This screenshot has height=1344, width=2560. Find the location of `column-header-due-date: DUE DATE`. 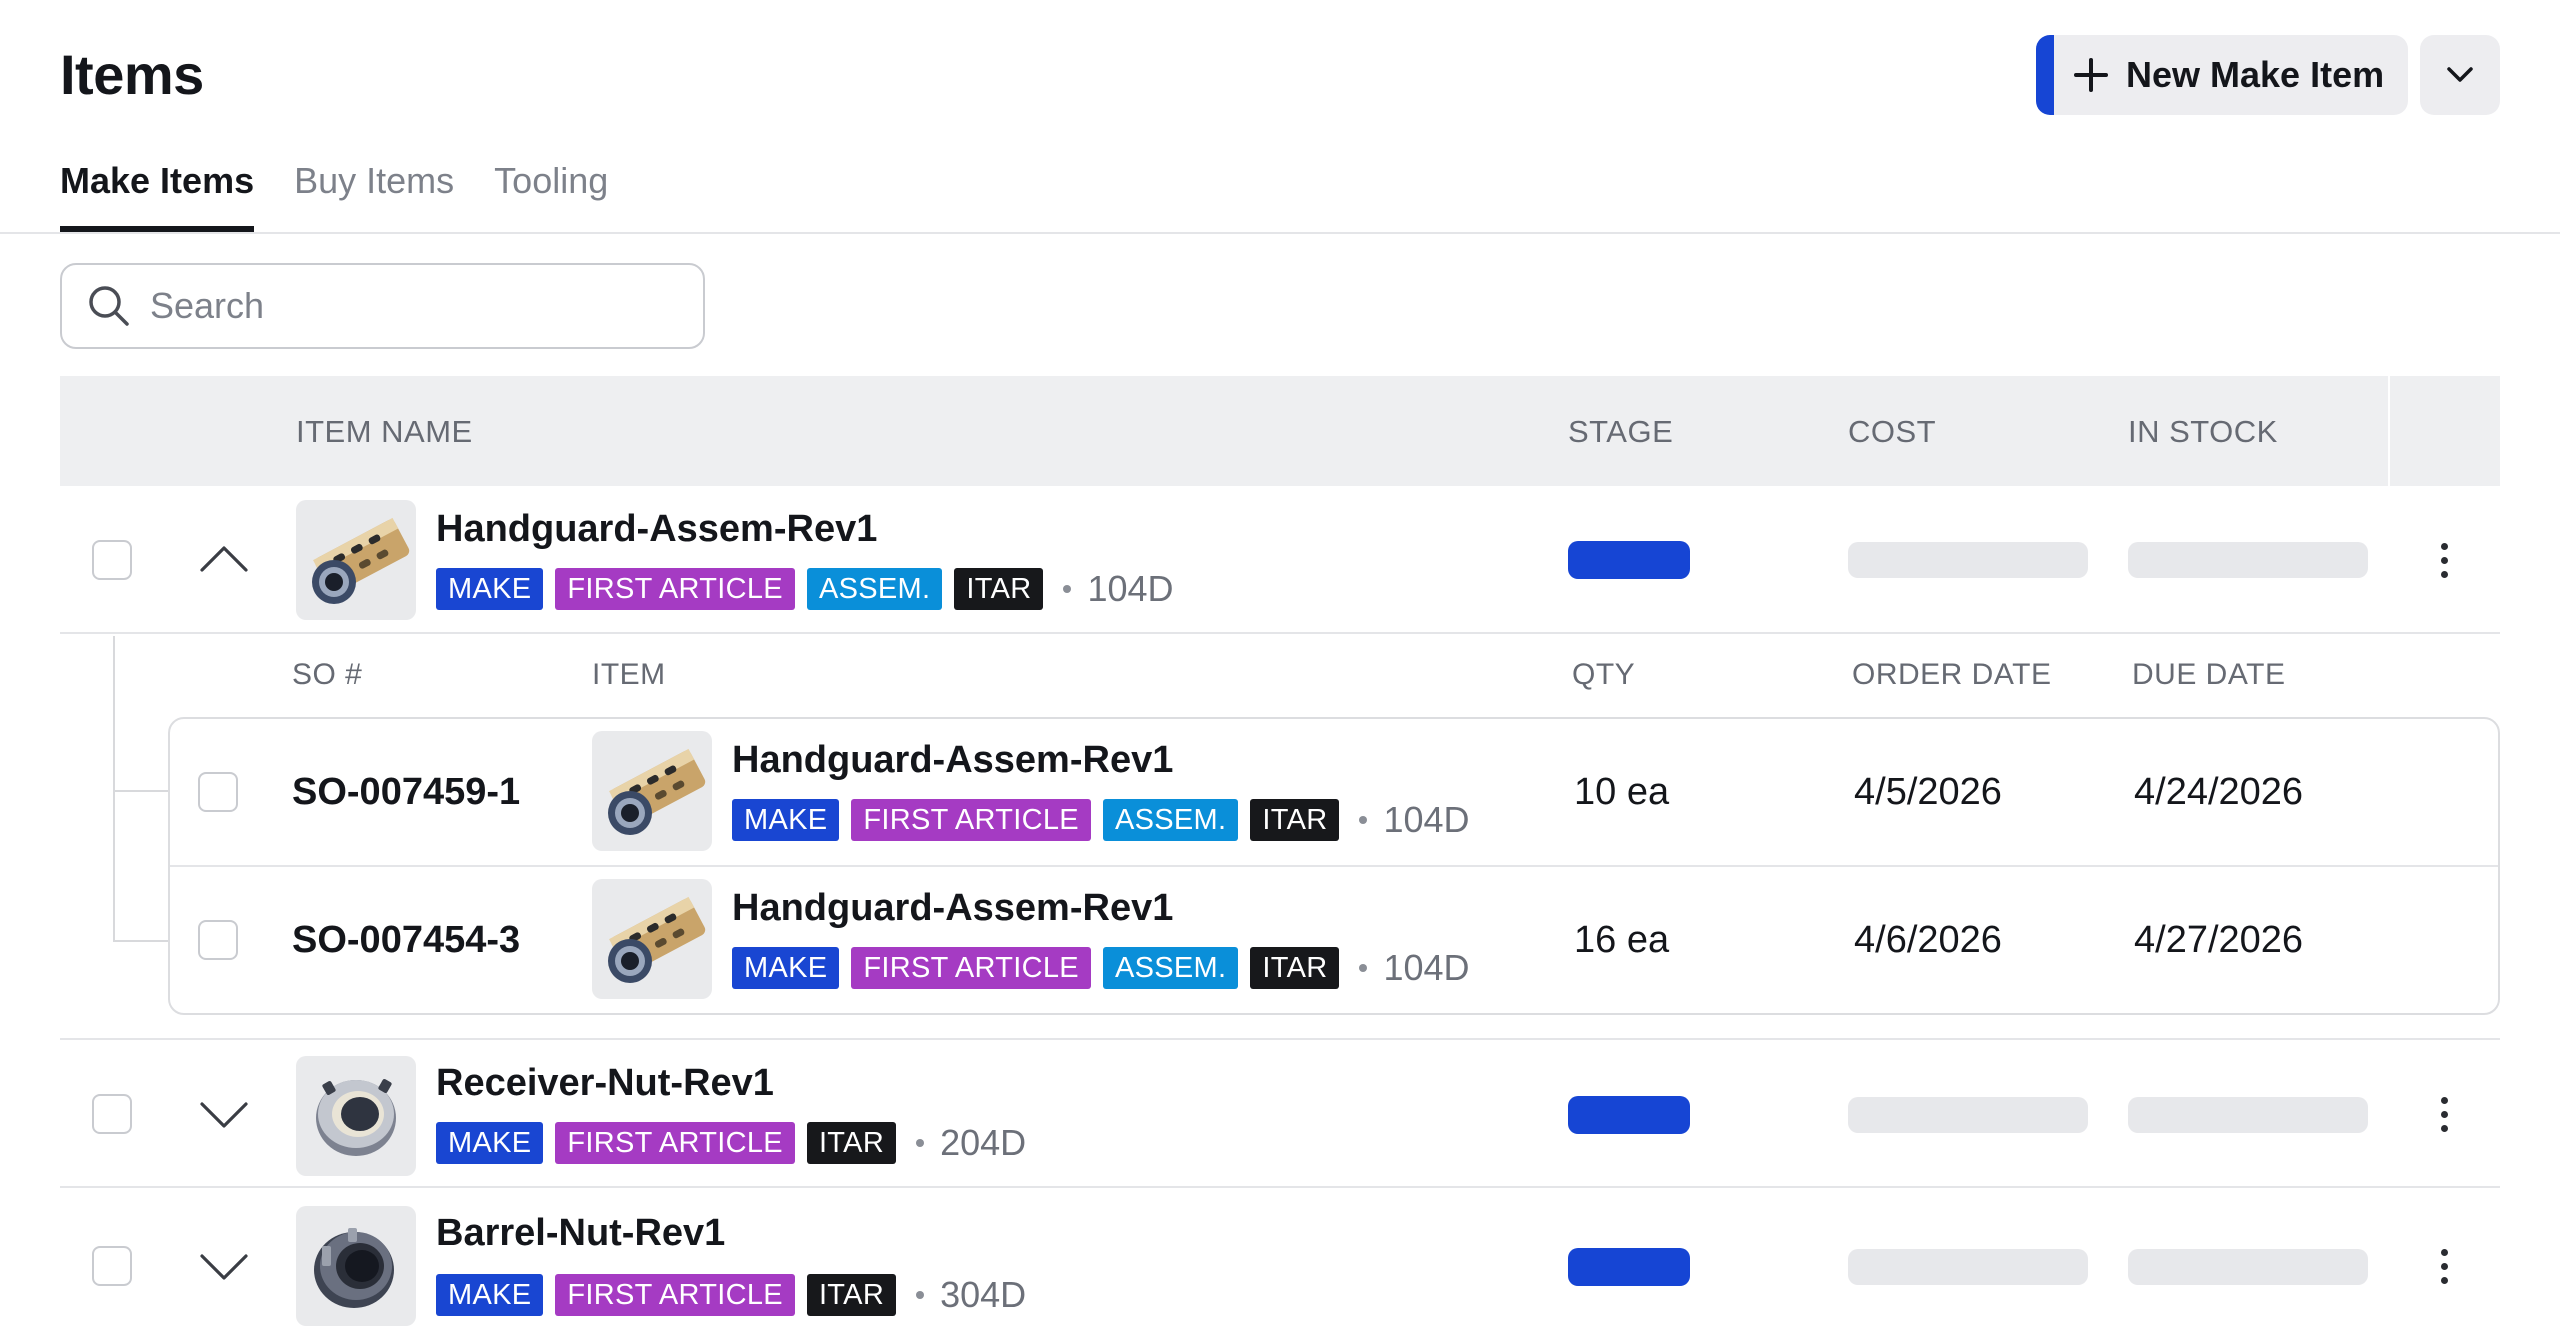

column-header-due-date: DUE DATE is located at coordinates (2209, 674).